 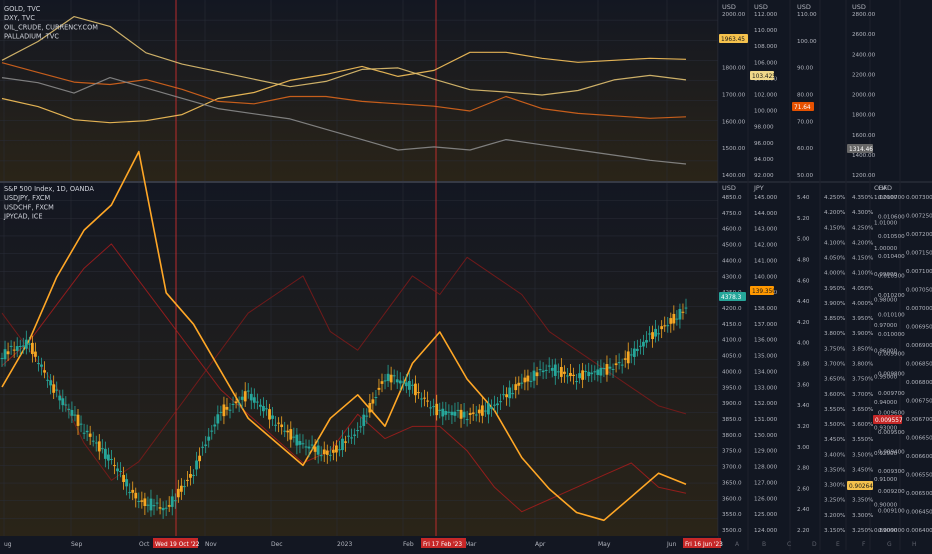 I want to click on axis-footer-letter: B, so click(x=764, y=544).